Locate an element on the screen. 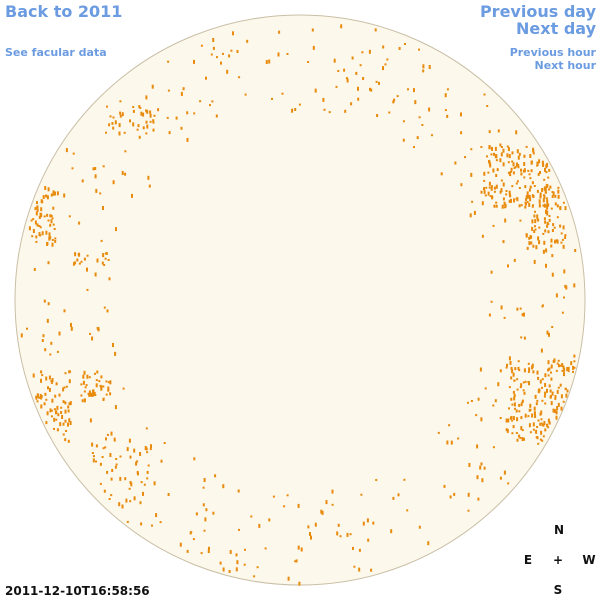 This screenshot has width=600, height=600. facular-data-link: See facular data is located at coordinates (56, 52).